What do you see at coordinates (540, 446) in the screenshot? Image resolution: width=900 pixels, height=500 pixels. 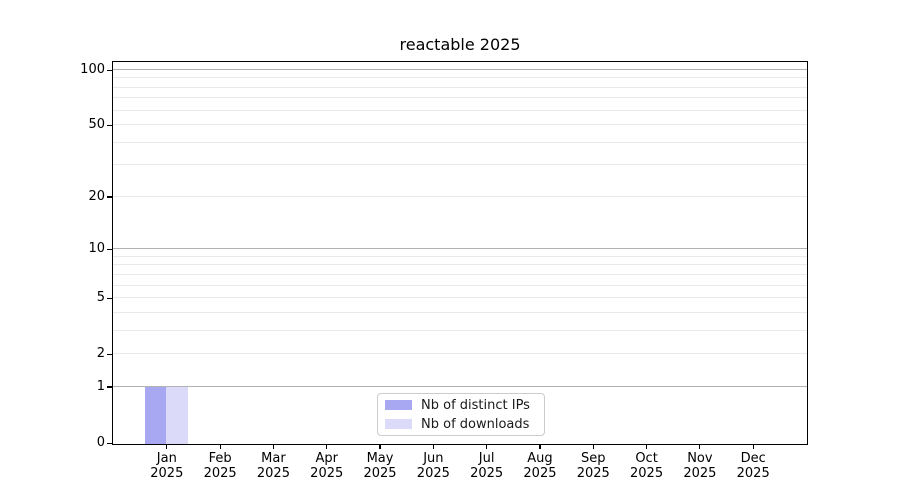 I see `x-tick-aug-2025` at bounding box center [540, 446].